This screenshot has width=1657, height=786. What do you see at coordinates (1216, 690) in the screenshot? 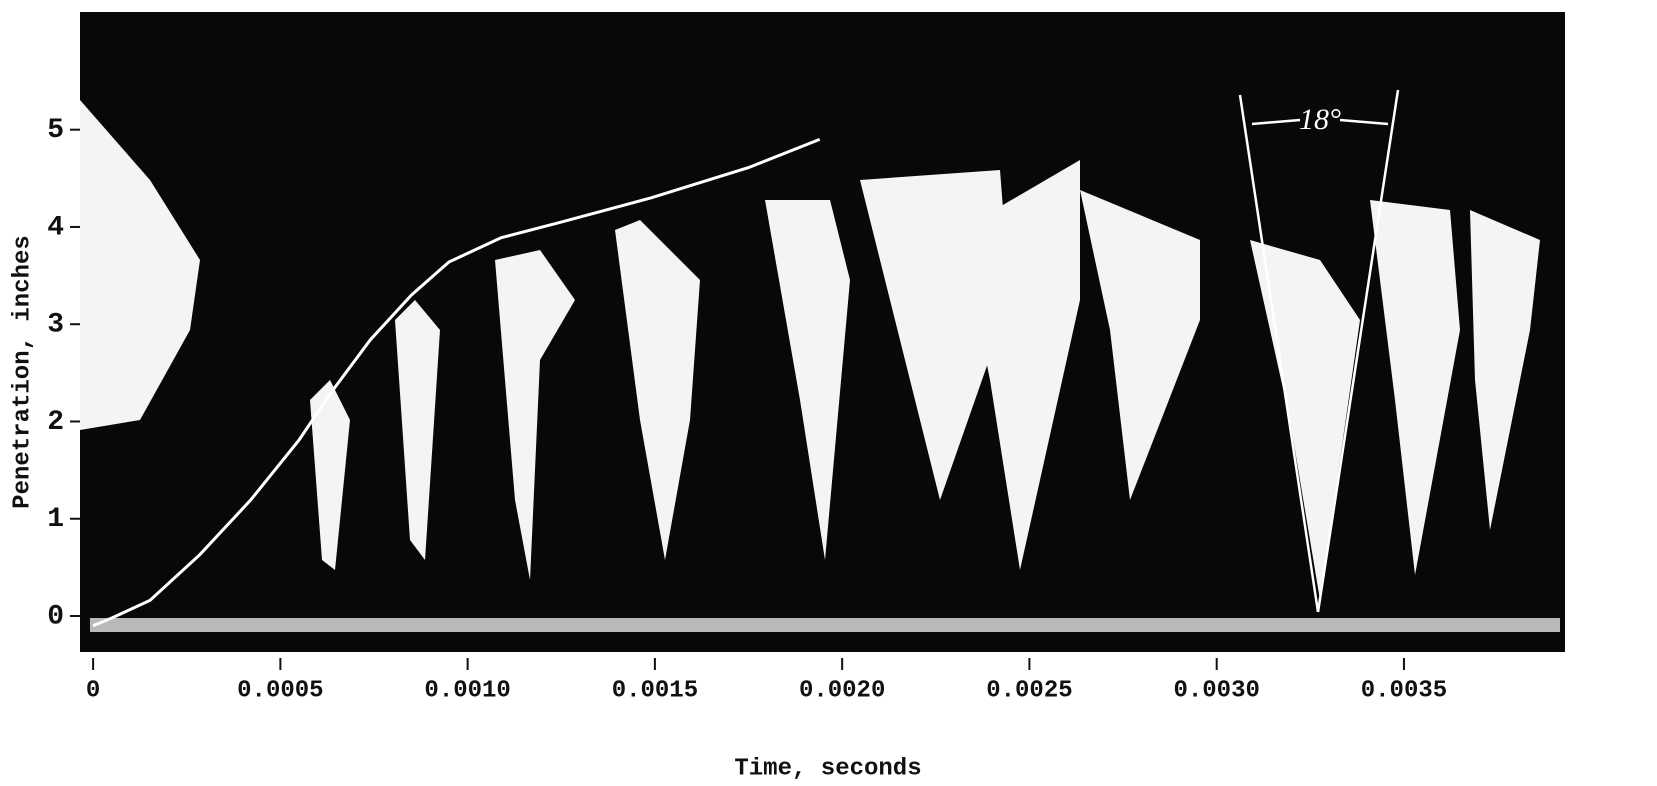
I see `x-tick-label: 0.0030` at bounding box center [1216, 690].